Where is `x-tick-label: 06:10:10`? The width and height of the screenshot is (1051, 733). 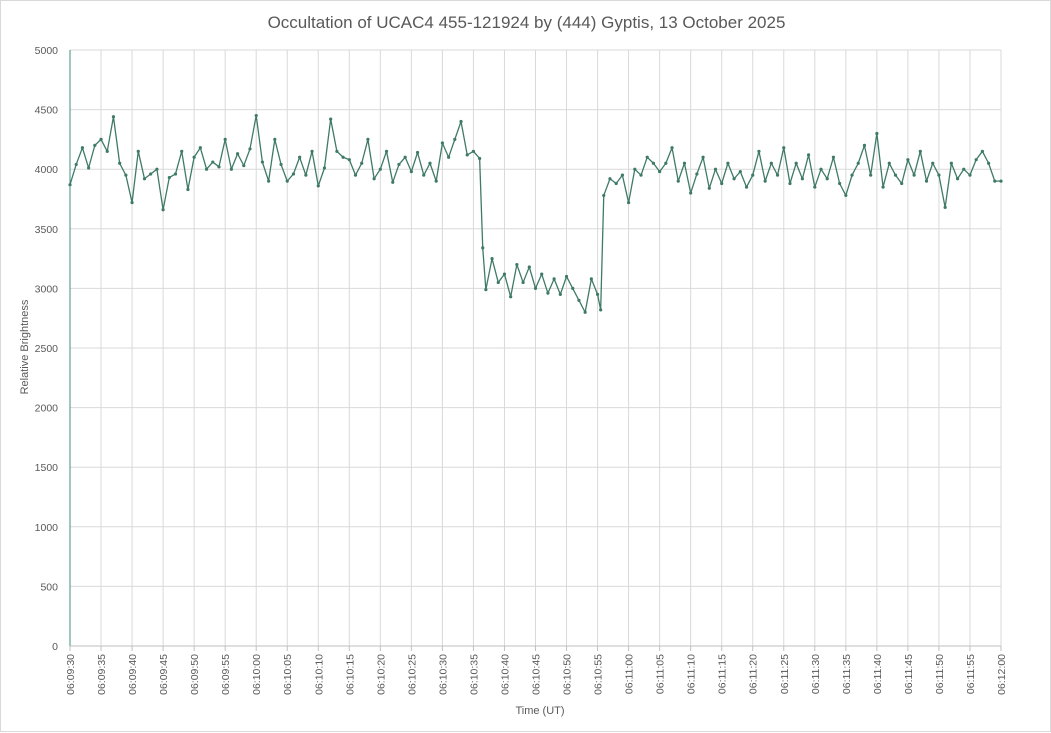 x-tick-label: 06:10:10 is located at coordinates (319, 674).